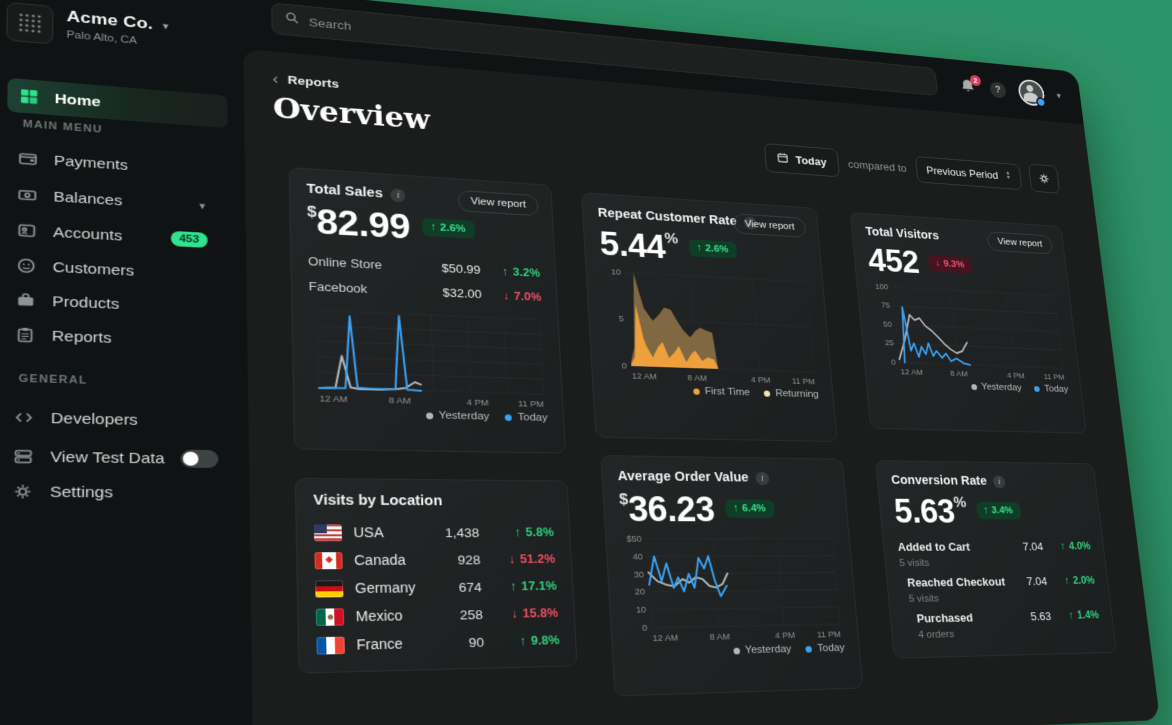  What do you see at coordinates (968, 332) in the screenshot?
I see `total-visitors-chart: 0 25 50 75 100 12 AM 8 AM 4 PM 11 PM` at bounding box center [968, 332].